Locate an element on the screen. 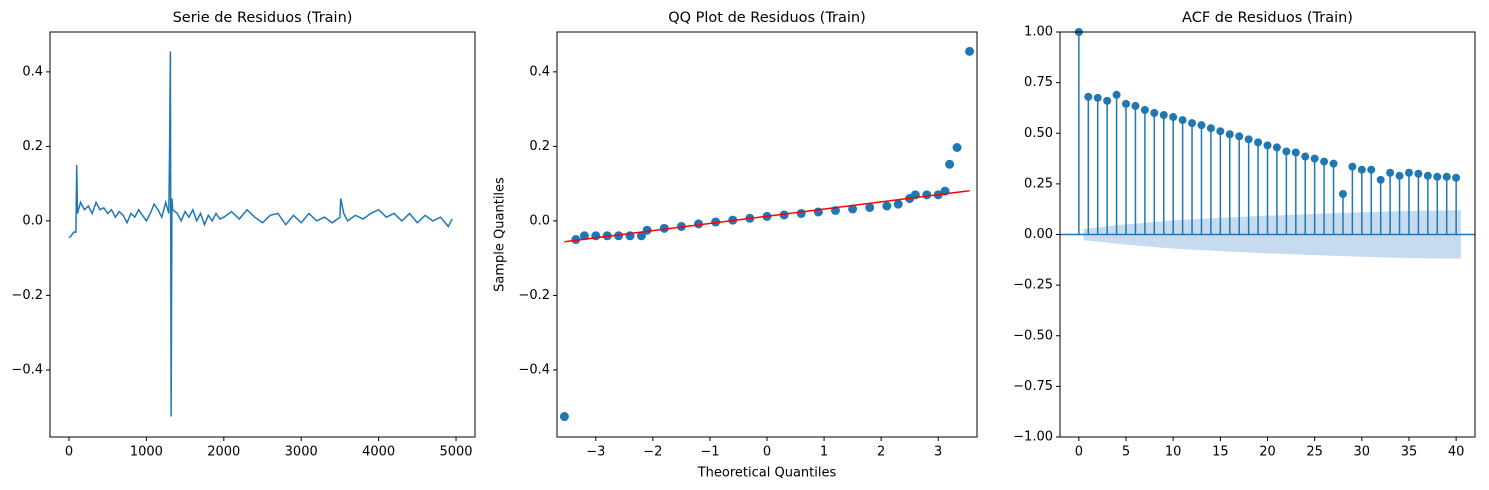  chart-title: QQ Plot de Residuos (Train) is located at coordinates (767, 18).